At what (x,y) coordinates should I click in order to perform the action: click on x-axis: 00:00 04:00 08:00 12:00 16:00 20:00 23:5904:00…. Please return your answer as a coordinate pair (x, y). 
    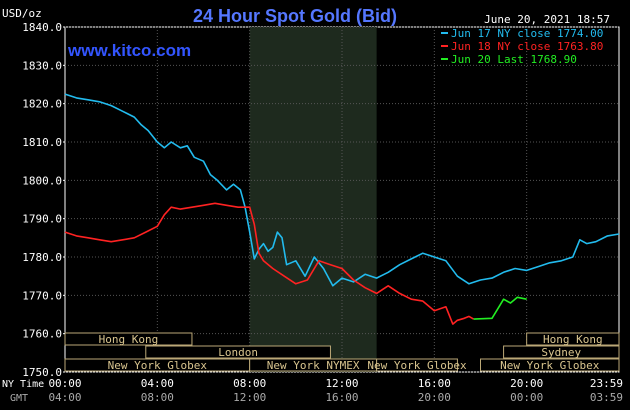
    Looking at the image, I should click on (335, 390).